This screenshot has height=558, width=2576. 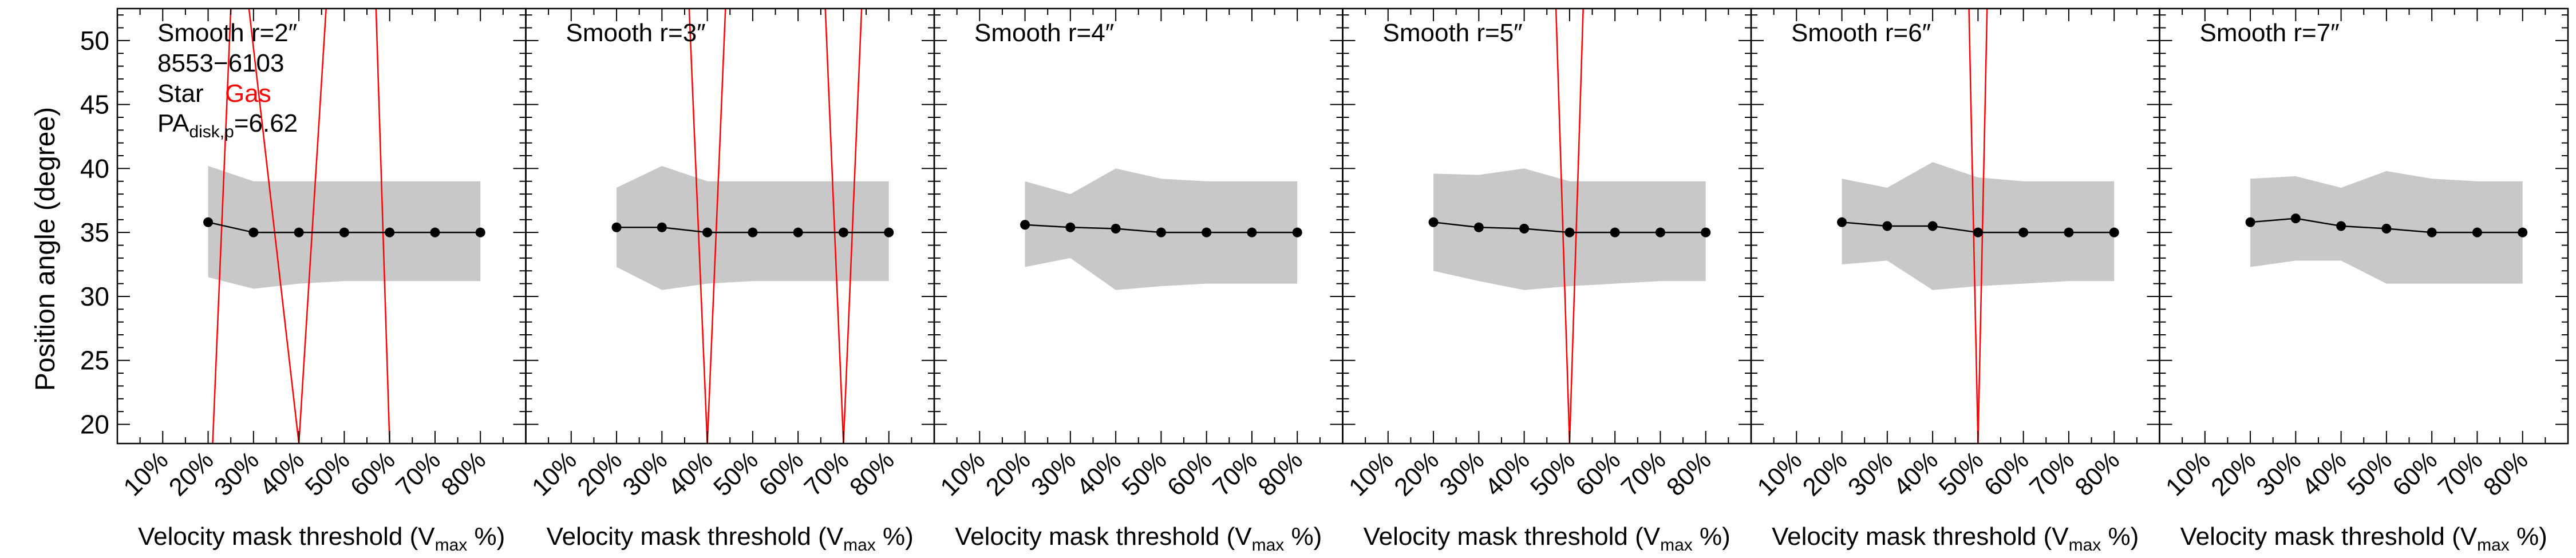 What do you see at coordinates (248, 94) in the screenshot?
I see `legend-gas: Gas` at bounding box center [248, 94].